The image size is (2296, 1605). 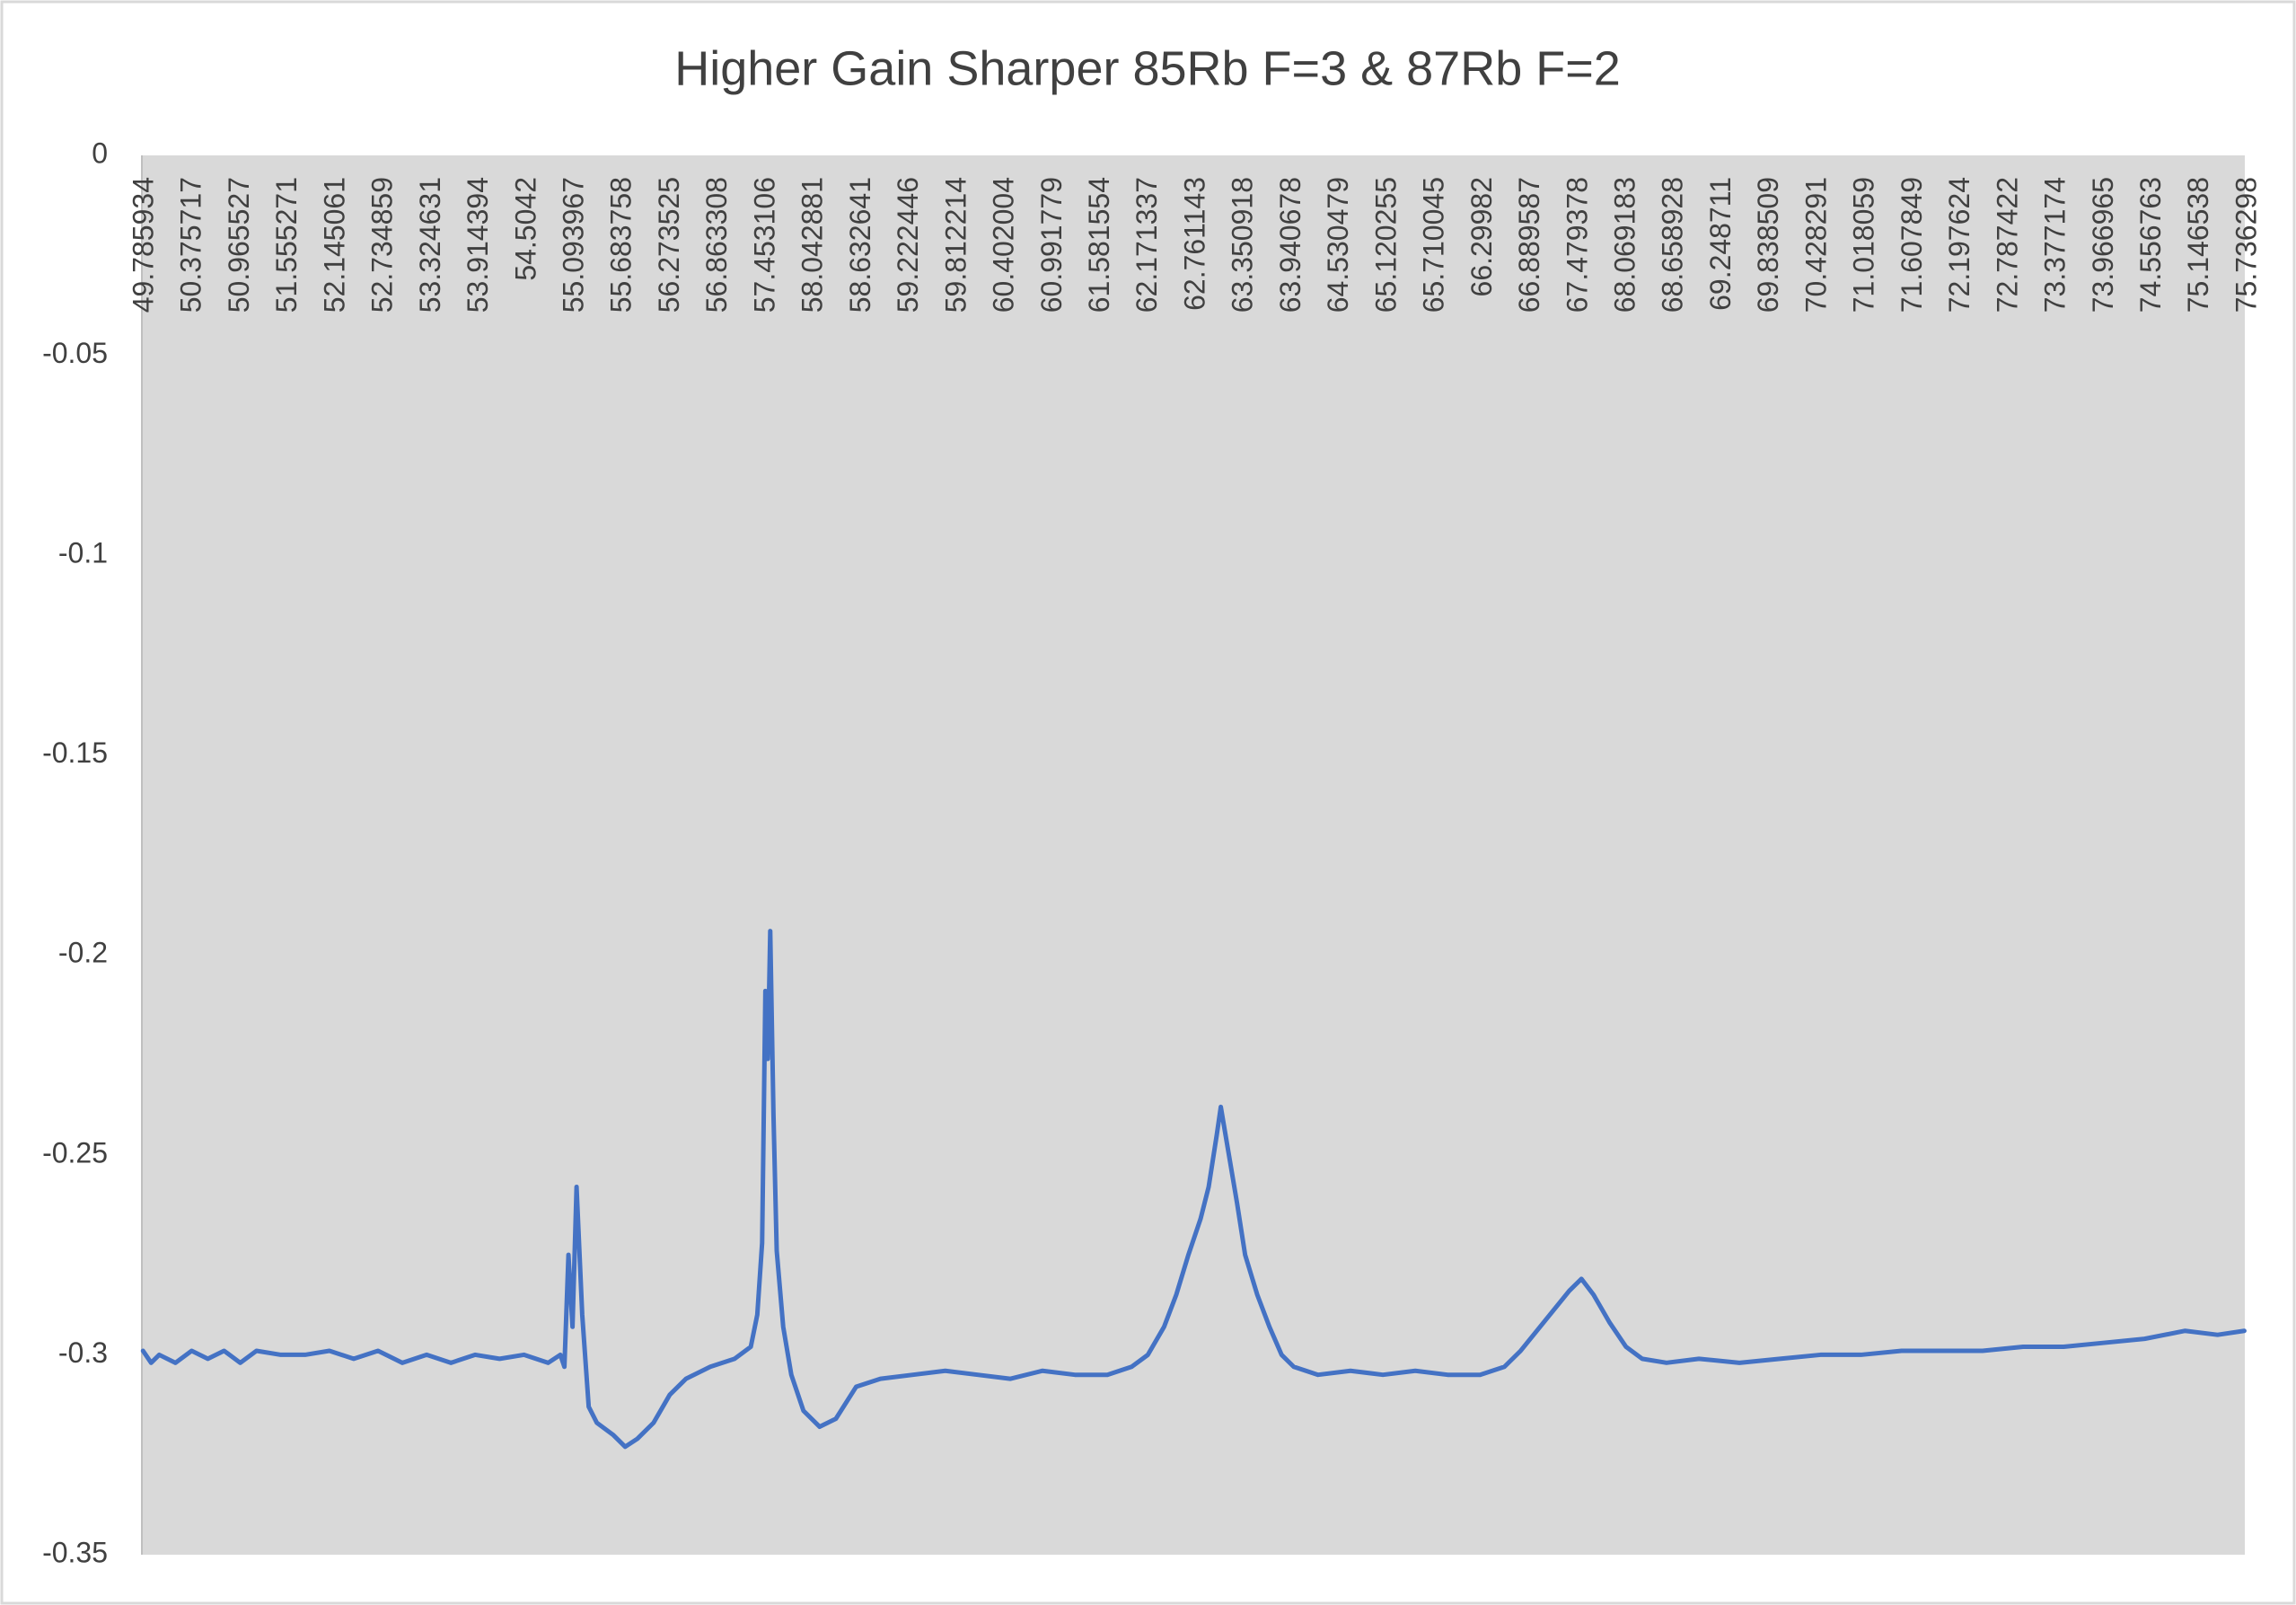 I want to click on x-tick-label: 53.324631, so click(x=430, y=245).